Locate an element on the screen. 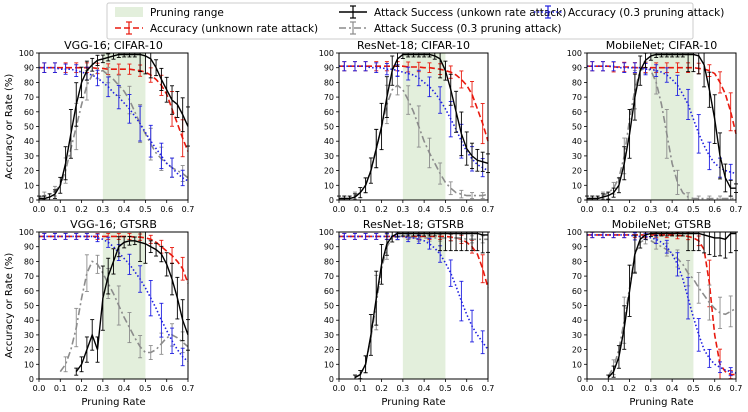  subplot-title: ResNet-18; GTSRB is located at coordinates (413, 224).